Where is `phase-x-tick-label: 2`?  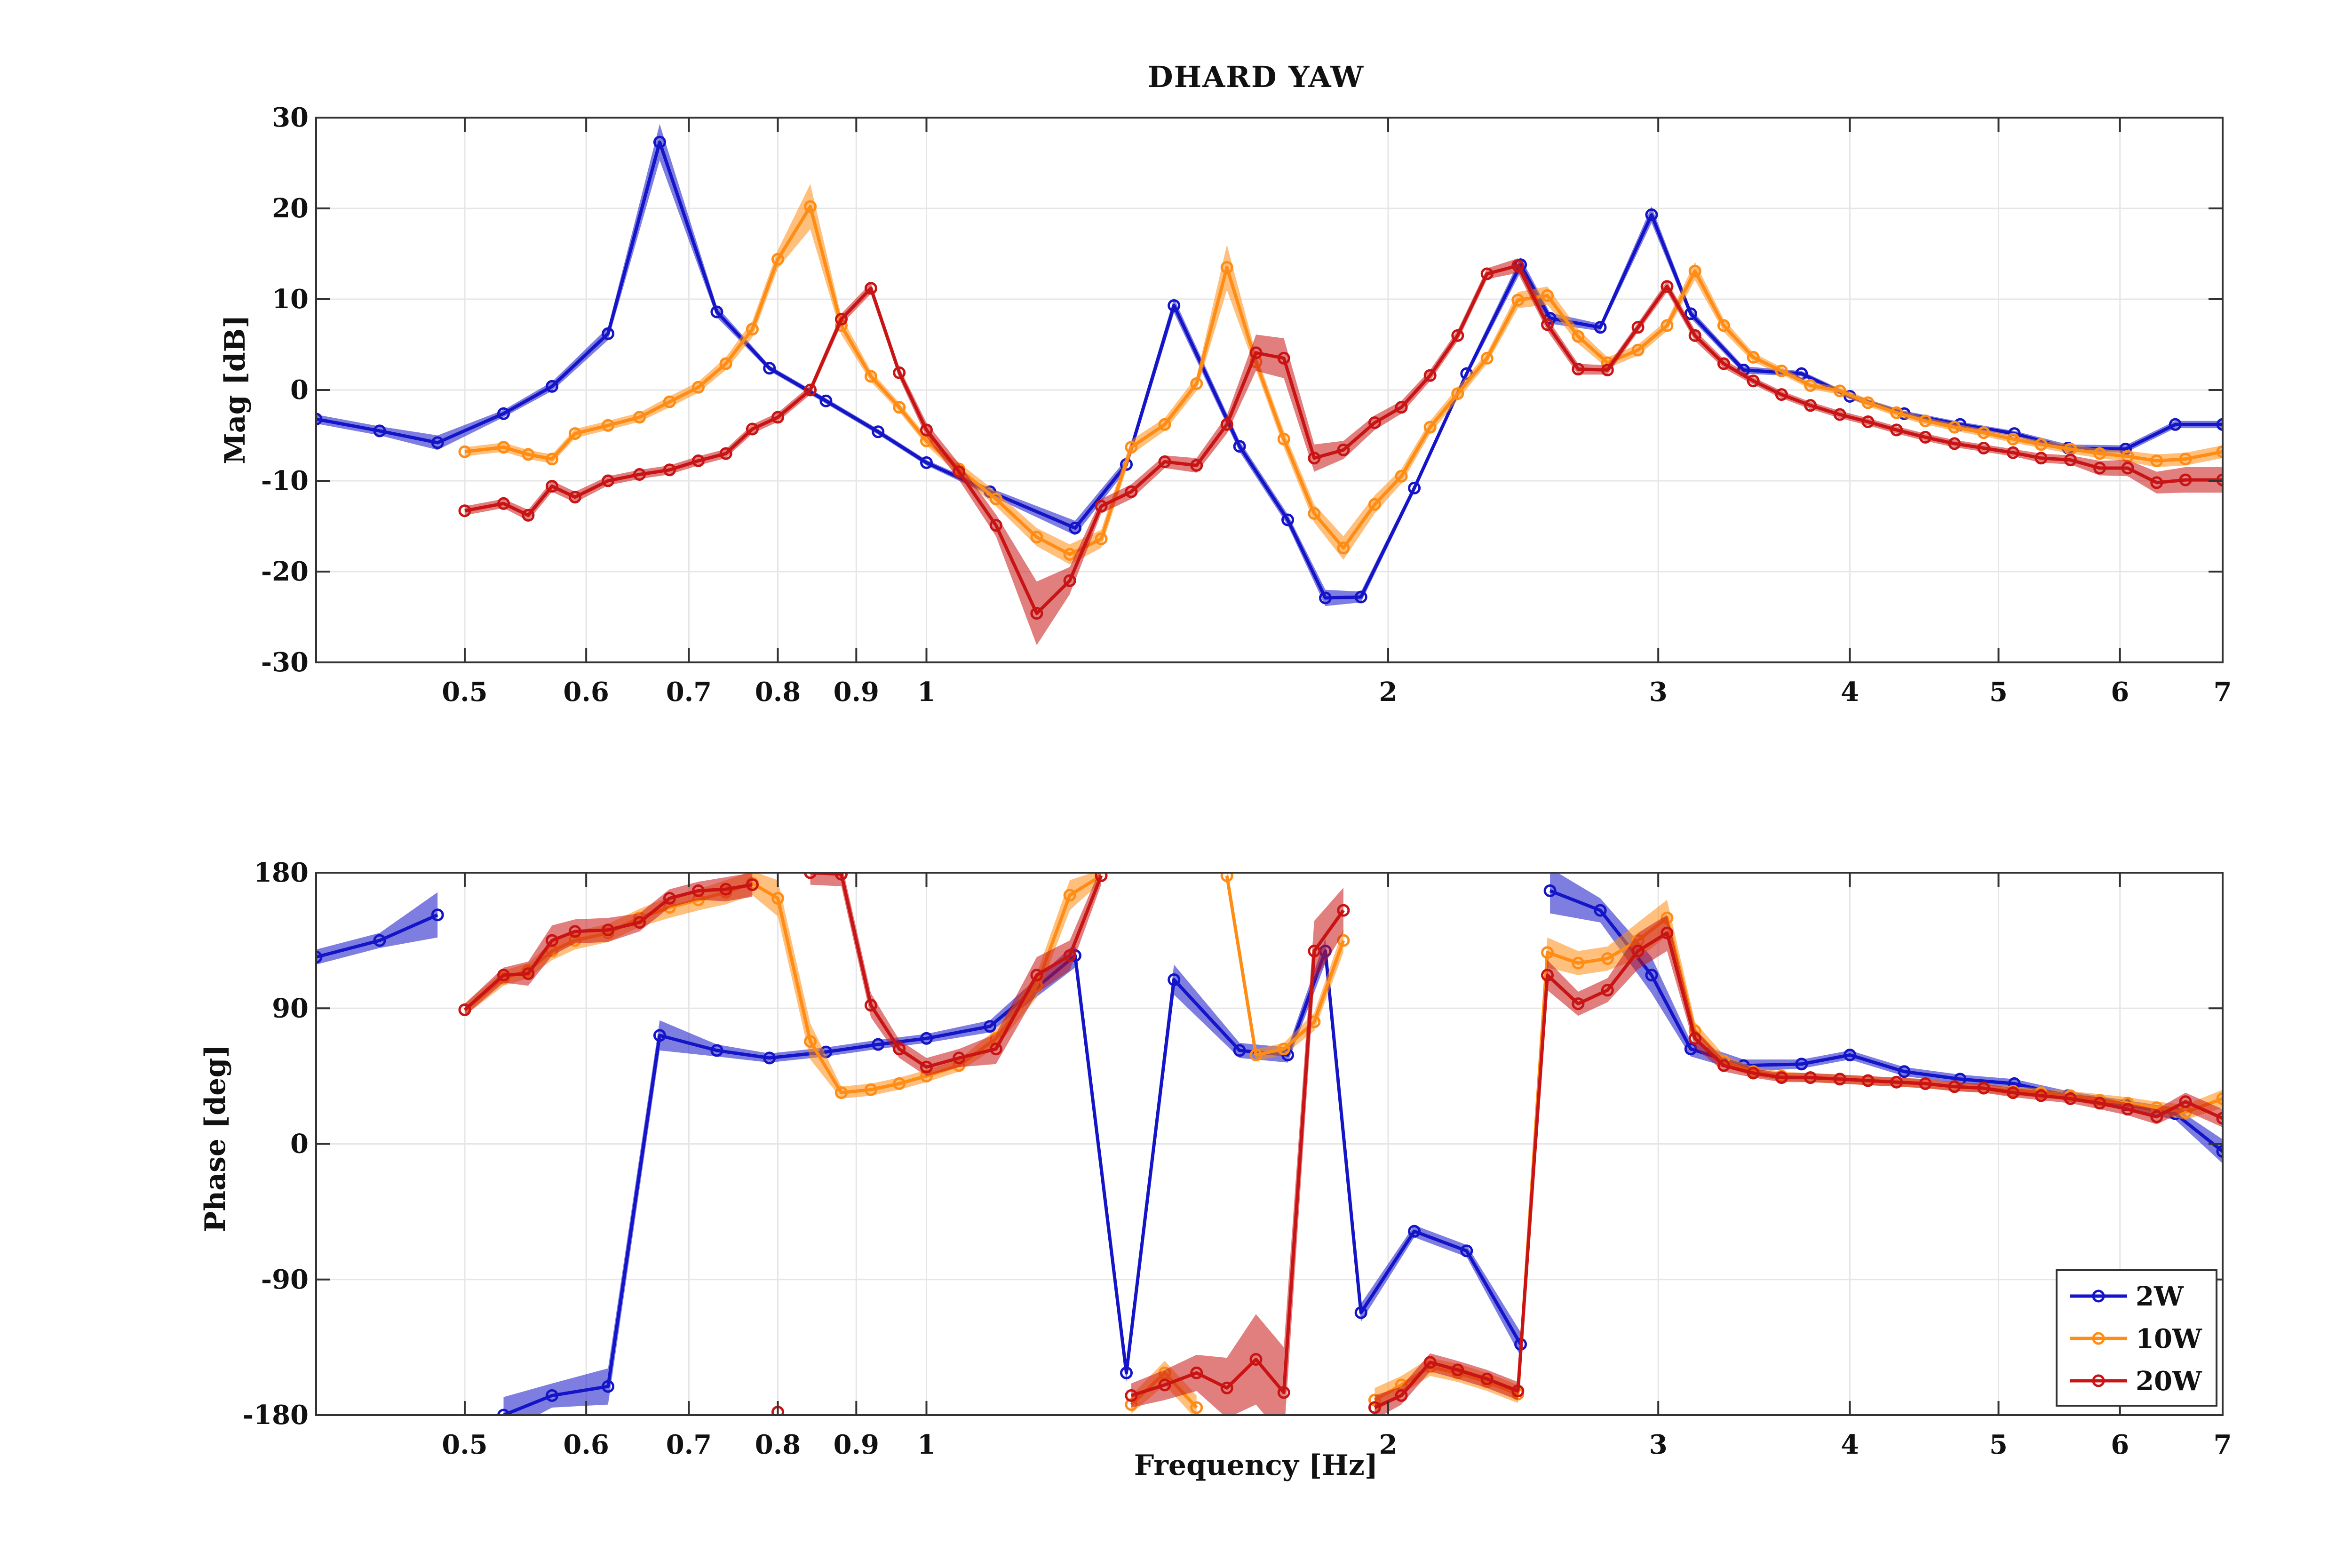 phase-x-tick-label: 2 is located at coordinates (1388, 1444).